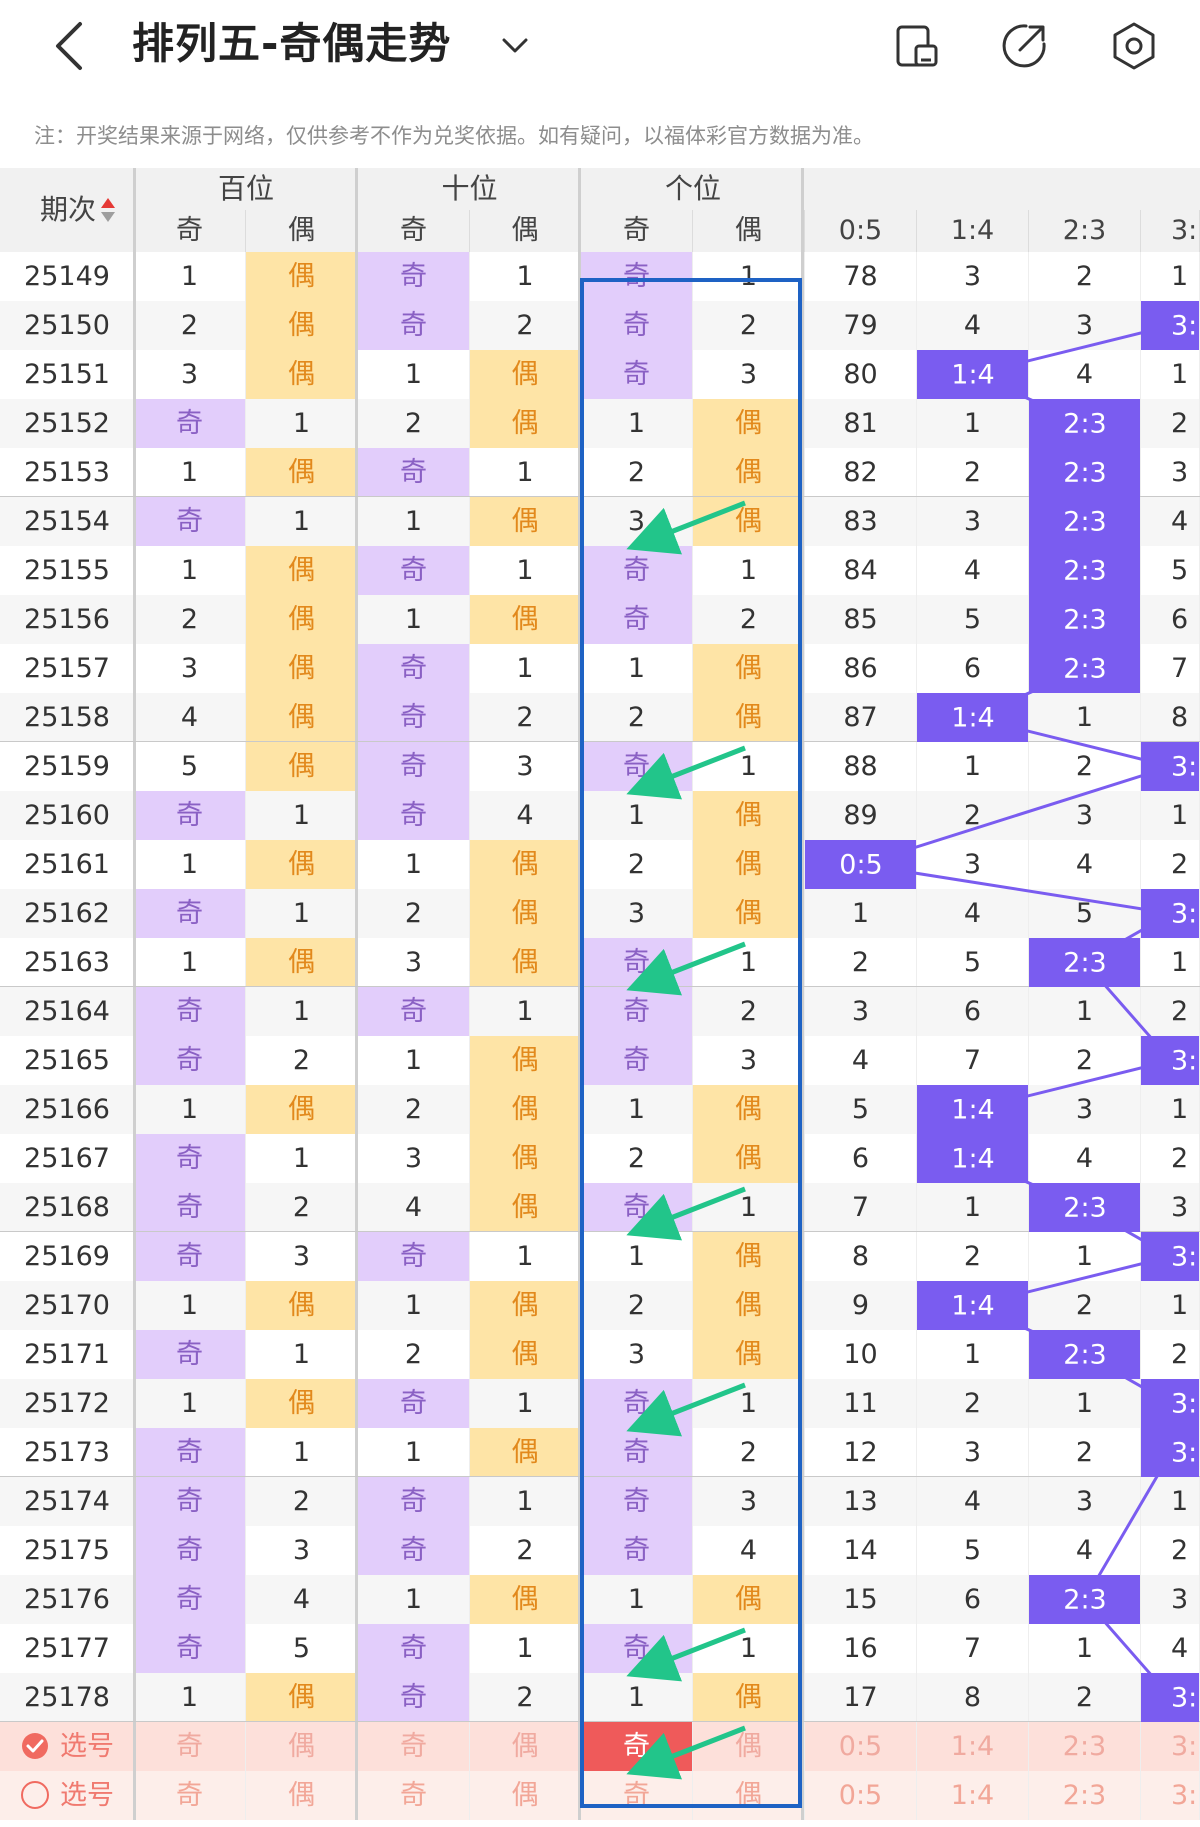  What do you see at coordinates (67, 766) in the screenshot?
I see `period-cell: 25159` at bounding box center [67, 766].